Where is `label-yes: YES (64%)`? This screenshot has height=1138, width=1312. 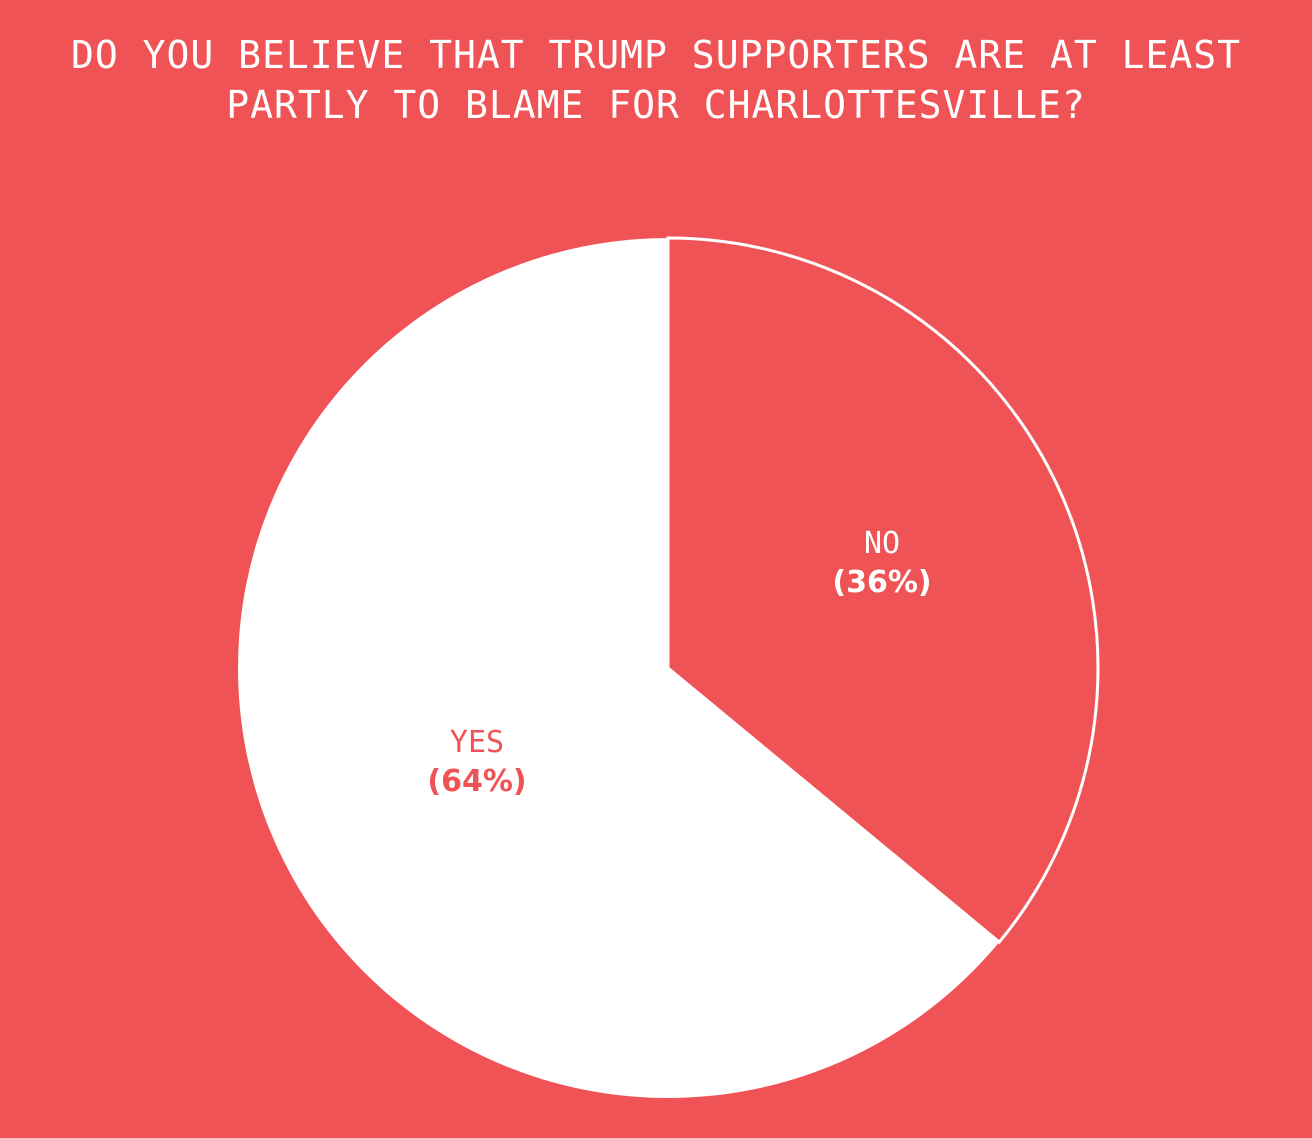 label-yes: YES (64%) is located at coordinates (477, 763).